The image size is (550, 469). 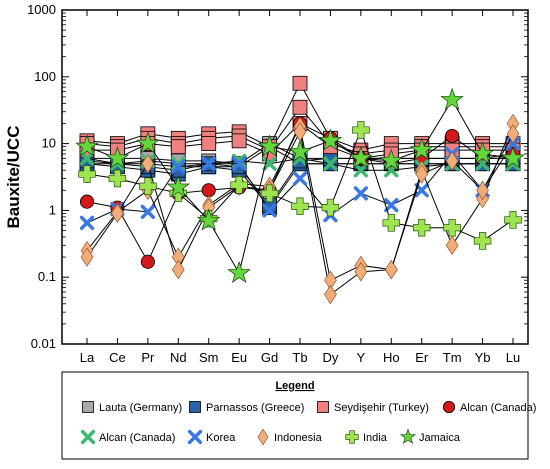 What do you see at coordinates (483, 357) in the screenshot?
I see `x-tick-label: Yb` at bounding box center [483, 357].